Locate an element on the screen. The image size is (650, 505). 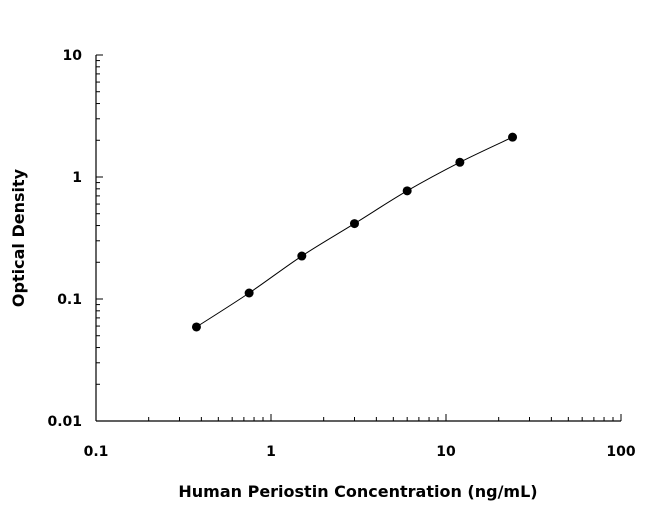
x-tick-label: 0.1 is located at coordinates (96, 452).